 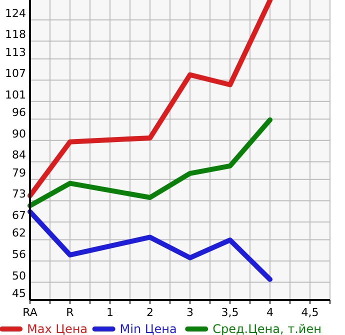 I want to click on y-tick-label: 113, so click(x=15, y=52).